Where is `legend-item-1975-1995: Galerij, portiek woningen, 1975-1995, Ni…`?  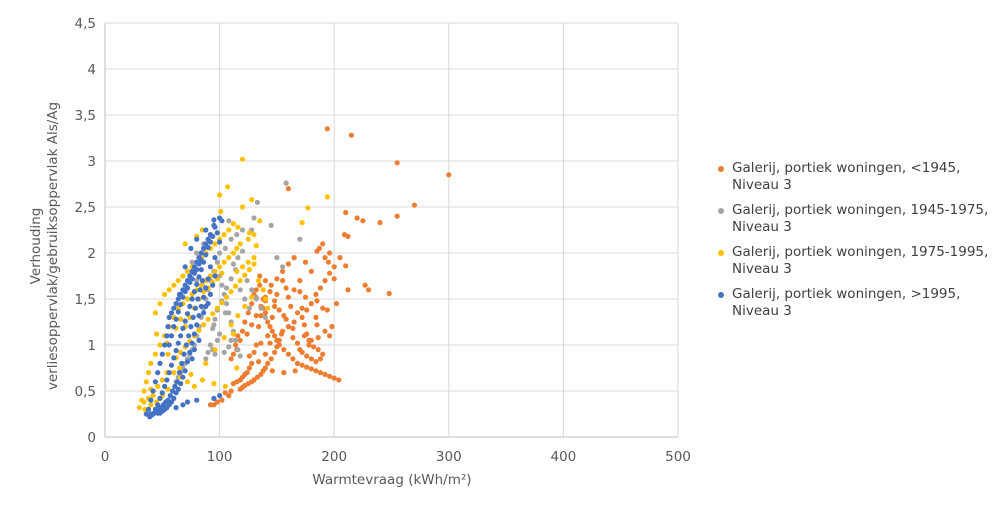 legend-item-1975-1995: Galerij, portiek woningen, 1975-1995, Ni… is located at coordinates (854, 261).